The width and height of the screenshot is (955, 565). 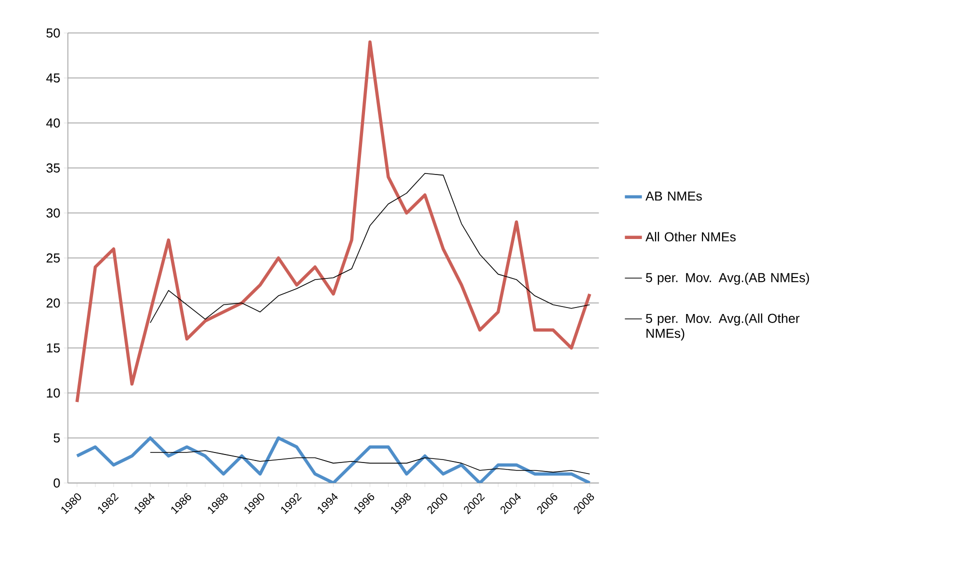 I want to click on y-tick-label: 5, so click(x=57, y=438).